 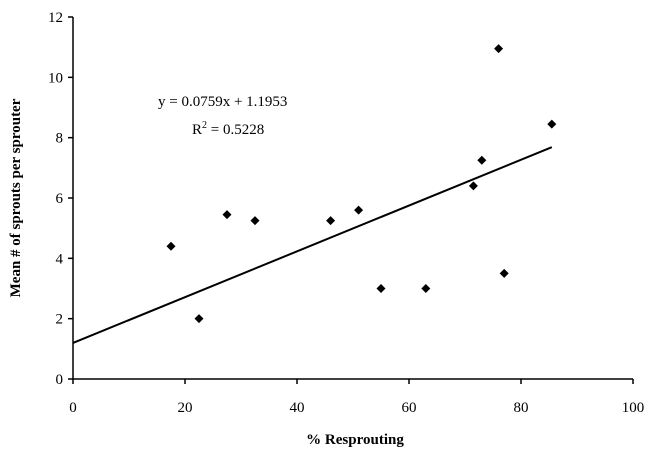 What do you see at coordinates (185, 408) in the screenshot?
I see `x-tick-label: 20` at bounding box center [185, 408].